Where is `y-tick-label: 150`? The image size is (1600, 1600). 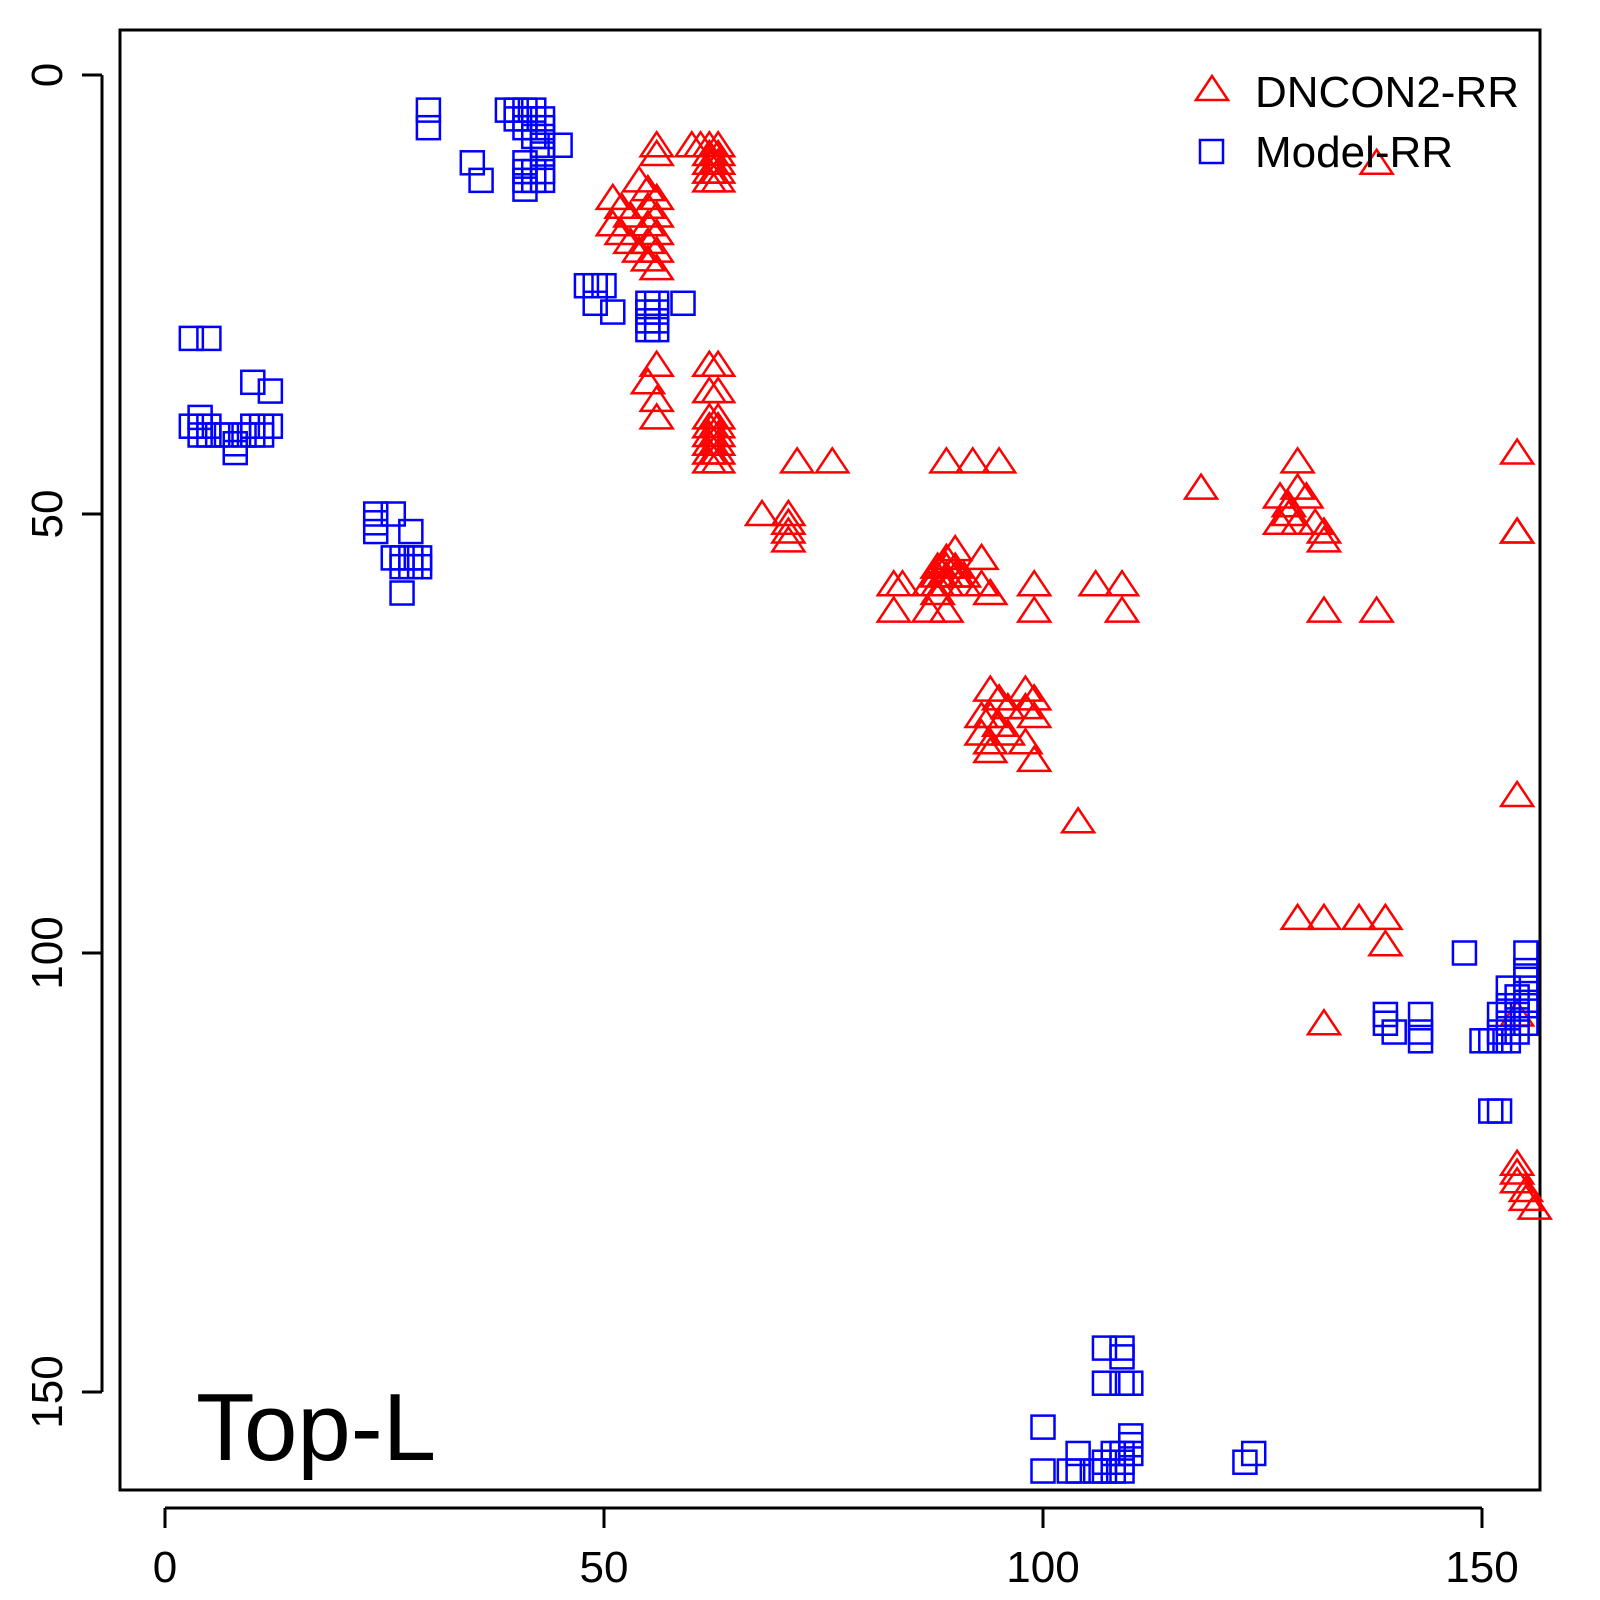 y-tick-label: 150 is located at coordinates (47, 1391).